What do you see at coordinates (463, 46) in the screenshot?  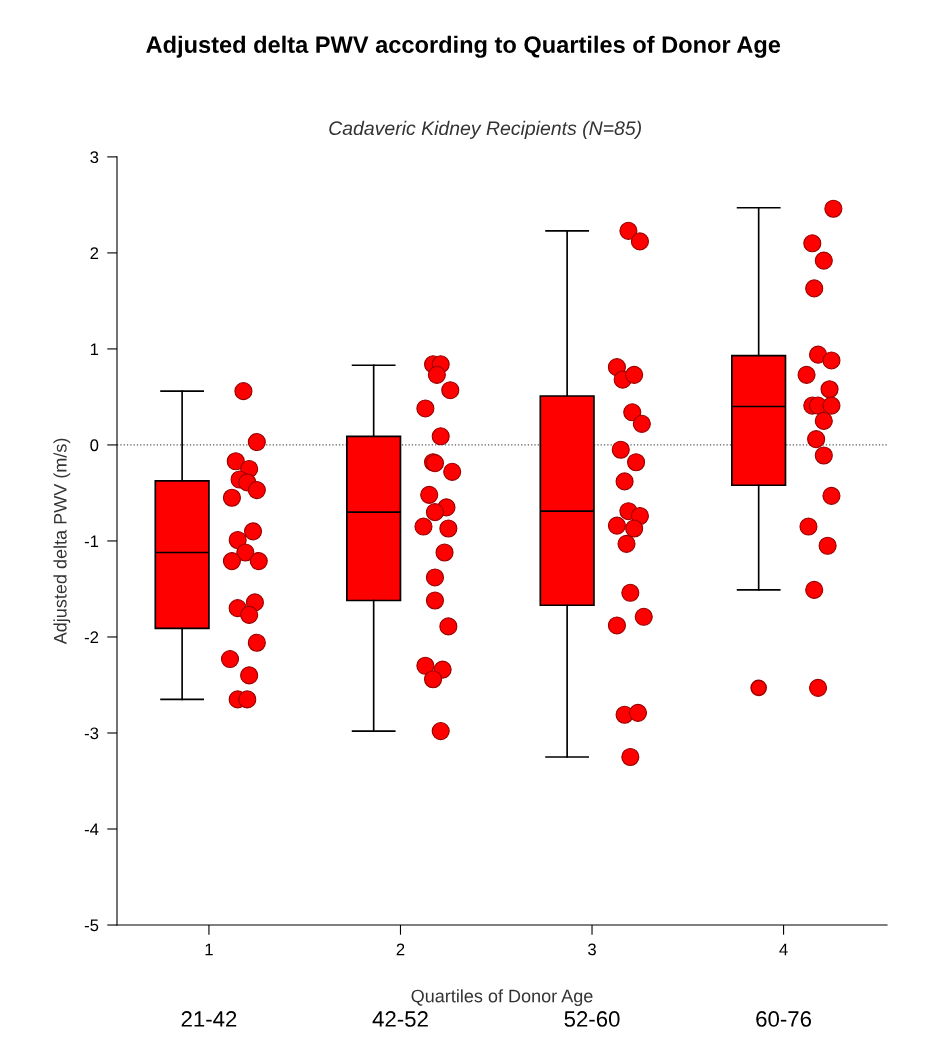 I see `chart-title: Adjusted delta PWV according to Quartiles of Donor Age` at bounding box center [463, 46].